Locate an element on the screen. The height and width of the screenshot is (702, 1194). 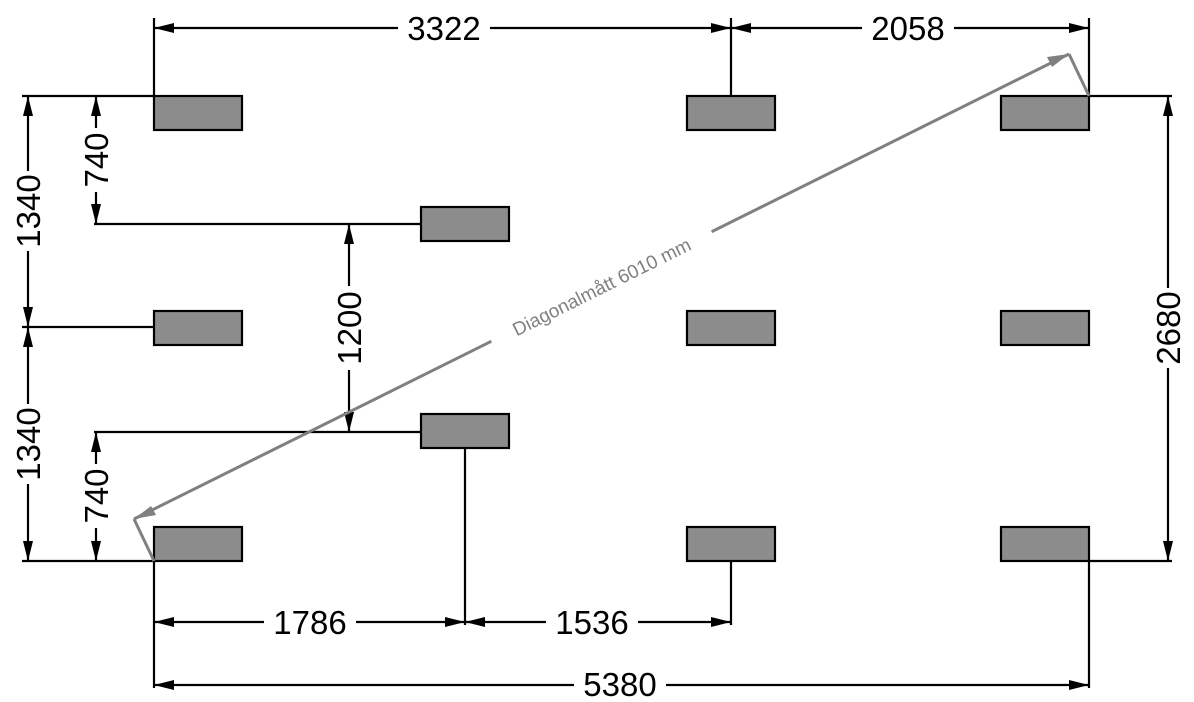
dimension-bottom-middle: 1536 is located at coordinates (591, 622).